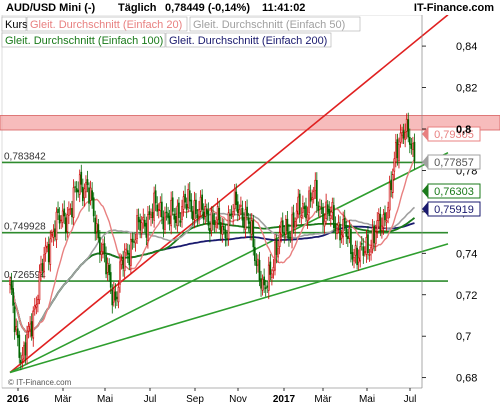 The height and width of the screenshot is (408, 500). I want to click on chart-quote: 0,78449 (-0,14%), so click(207, 8).